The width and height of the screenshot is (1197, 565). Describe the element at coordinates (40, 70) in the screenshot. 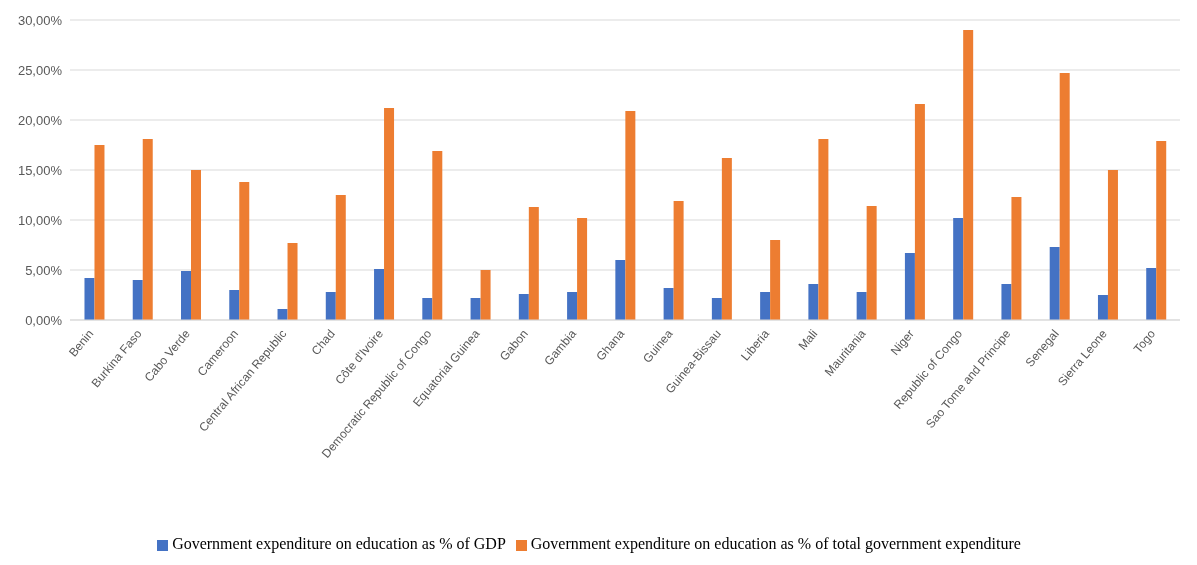

I see `y-tick-label: 25,00%` at that location.